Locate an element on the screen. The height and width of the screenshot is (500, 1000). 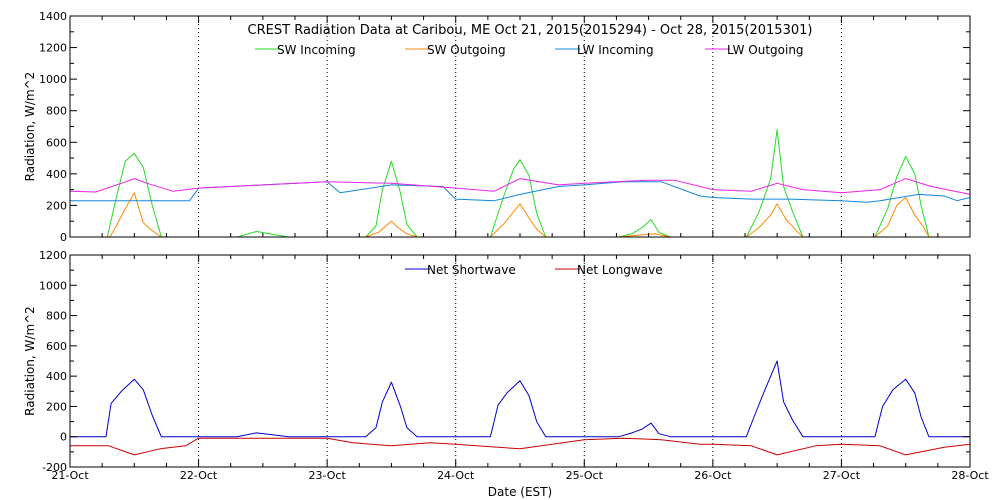
x-tick-label: 25-Oct is located at coordinates (585, 475).